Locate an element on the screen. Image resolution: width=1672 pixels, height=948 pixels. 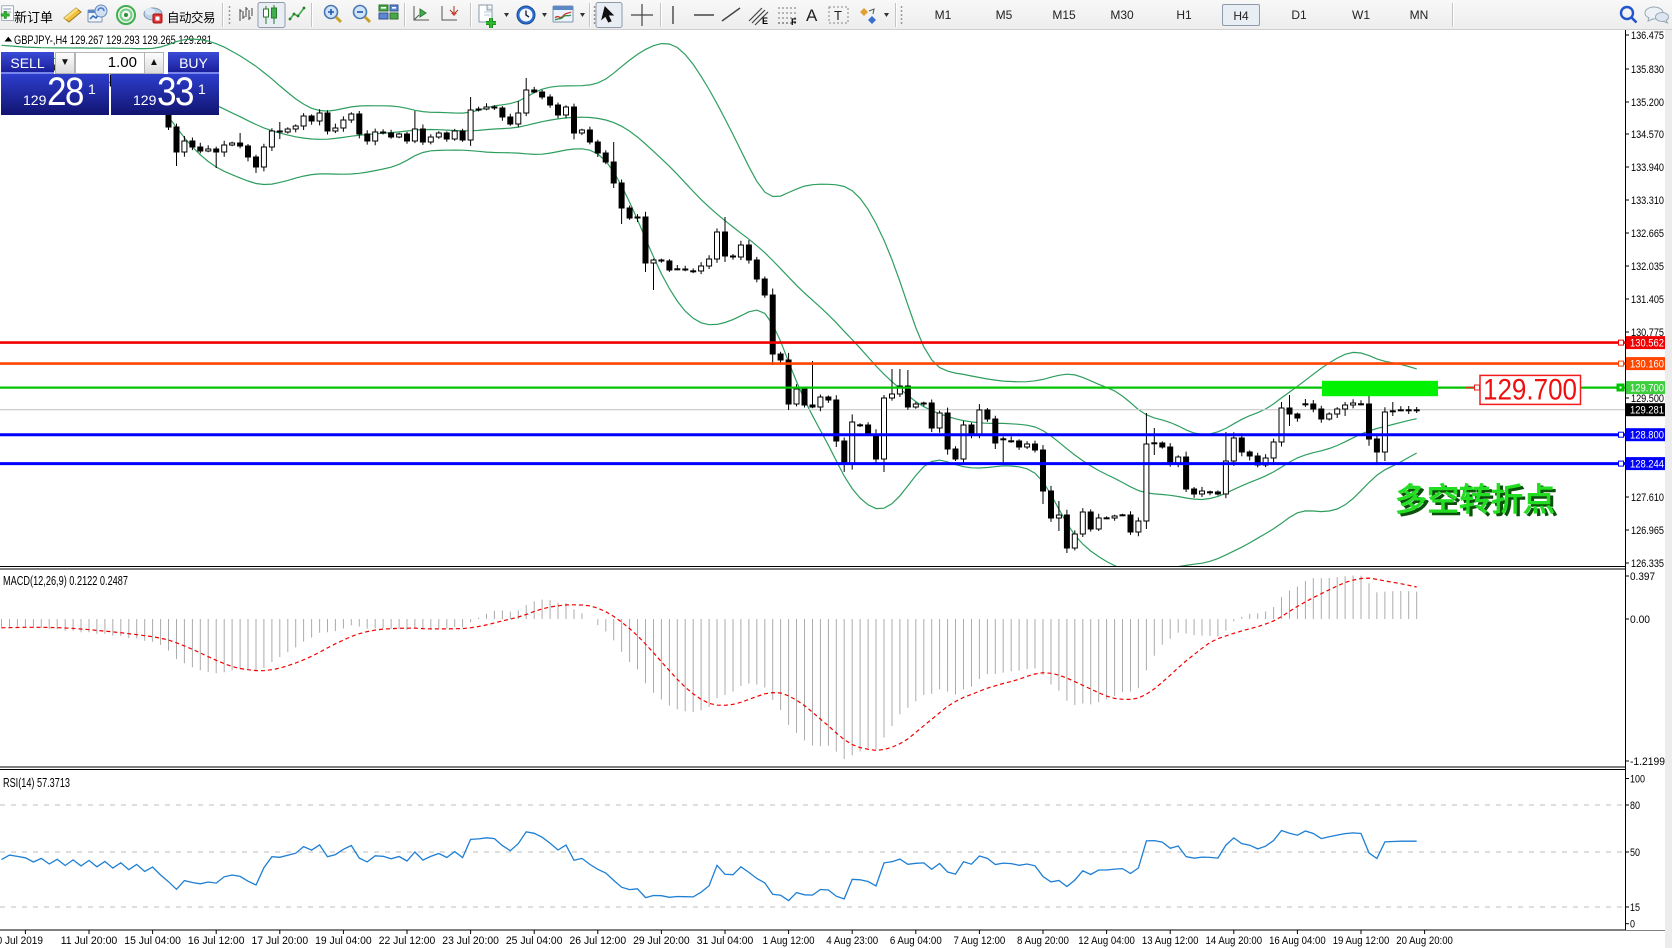
svg-text: 128.244 is located at coordinates (1647, 465).